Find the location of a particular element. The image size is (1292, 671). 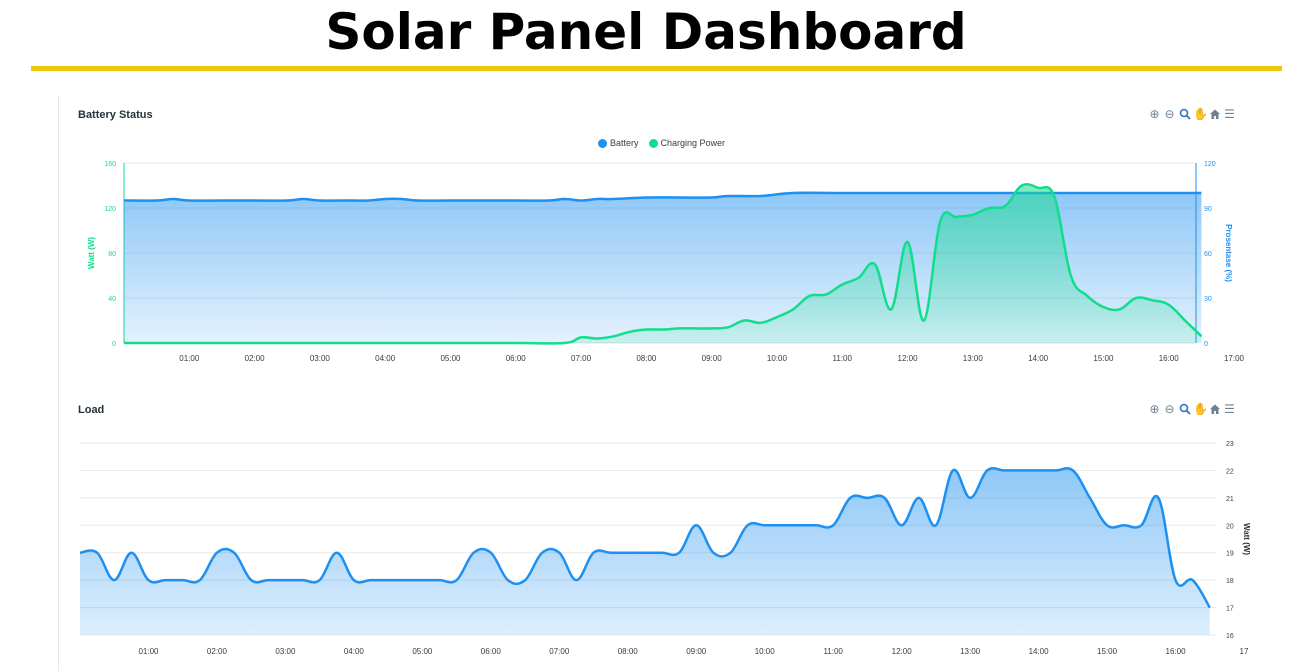

chart-legend: Battery Charging Power is located at coordinates (661, 143).